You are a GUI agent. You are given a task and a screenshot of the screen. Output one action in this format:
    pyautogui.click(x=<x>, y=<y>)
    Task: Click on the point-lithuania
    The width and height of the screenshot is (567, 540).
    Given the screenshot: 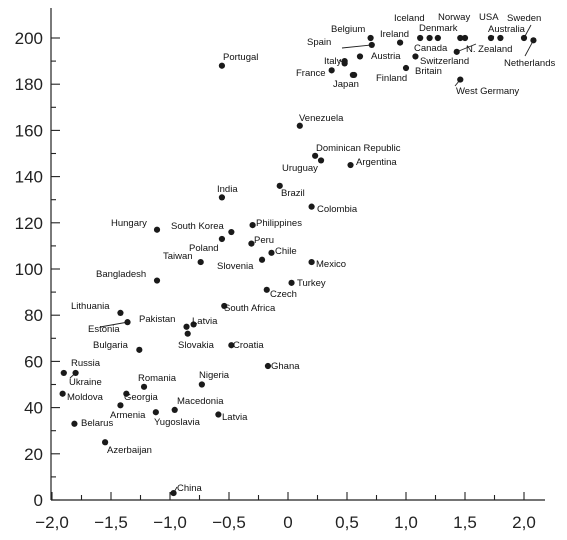 What is the action you would take?
    pyautogui.click(x=120, y=312)
    